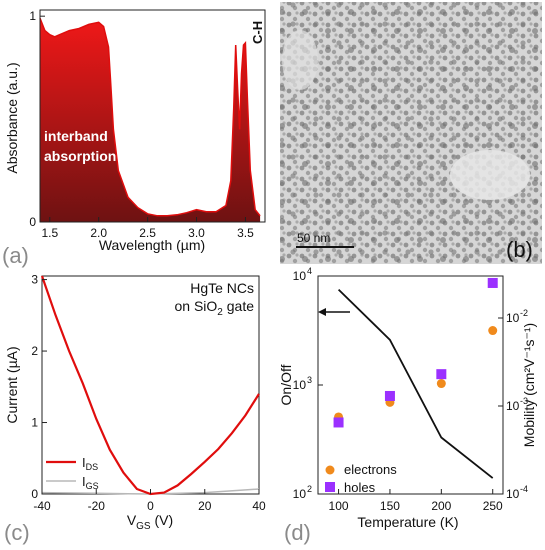  Describe the element at coordinates (147, 233) in the screenshot. I see `x-tick-label-a: 2.5` at that location.